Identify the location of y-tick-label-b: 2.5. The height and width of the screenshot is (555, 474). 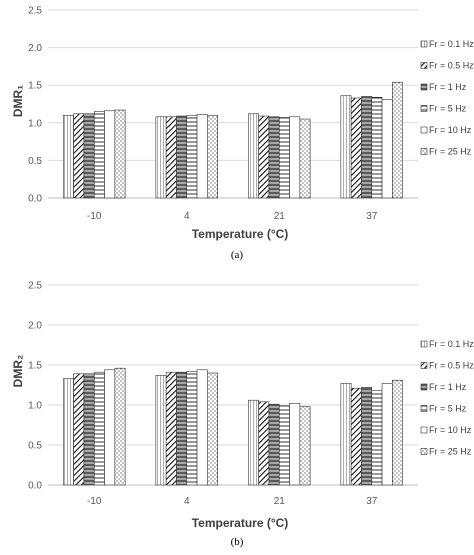
(35, 286).